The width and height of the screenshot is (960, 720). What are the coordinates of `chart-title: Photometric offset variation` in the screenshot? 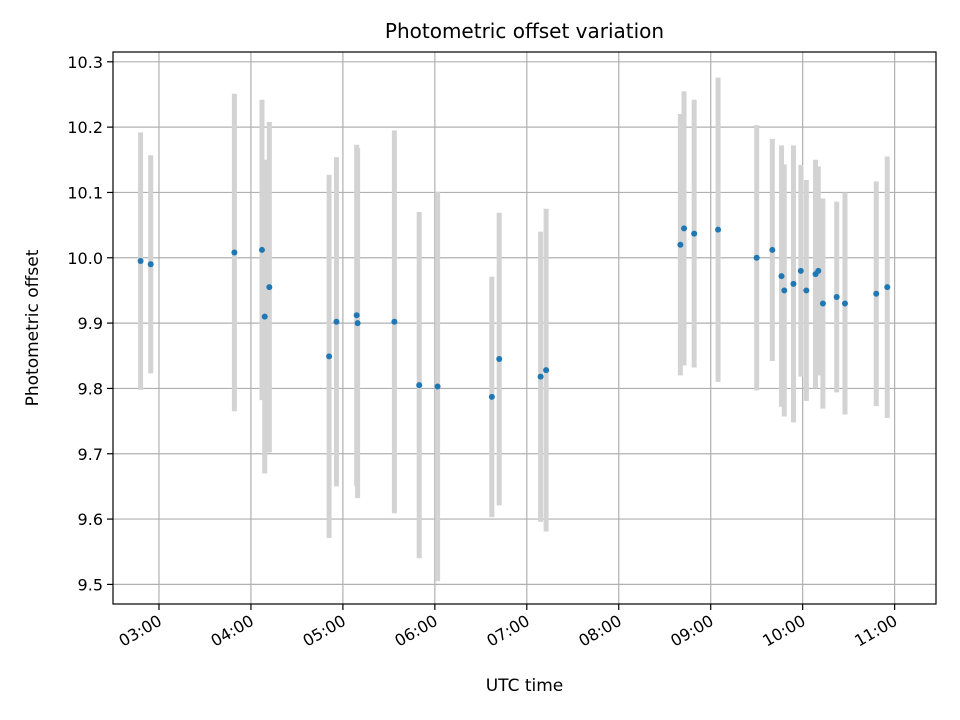 It's located at (524, 31).